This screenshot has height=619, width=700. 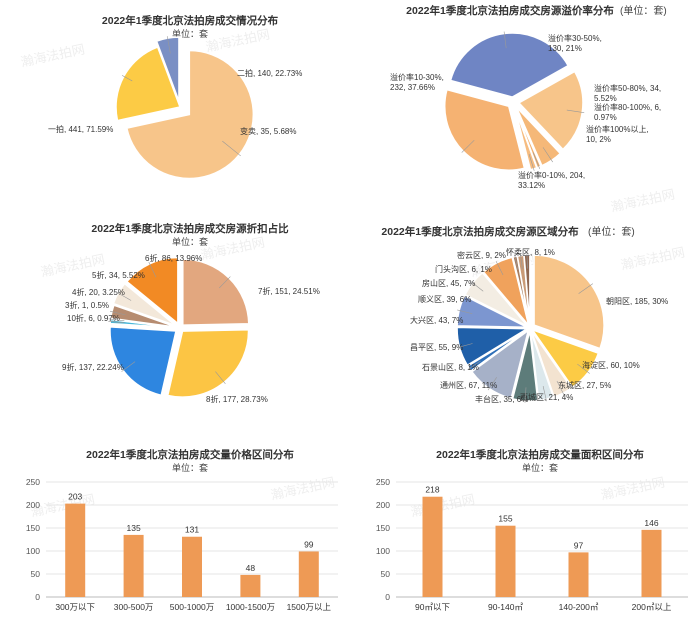 I want to click on slice-label: 房山区, 45, 7%, so click(x=448, y=283).